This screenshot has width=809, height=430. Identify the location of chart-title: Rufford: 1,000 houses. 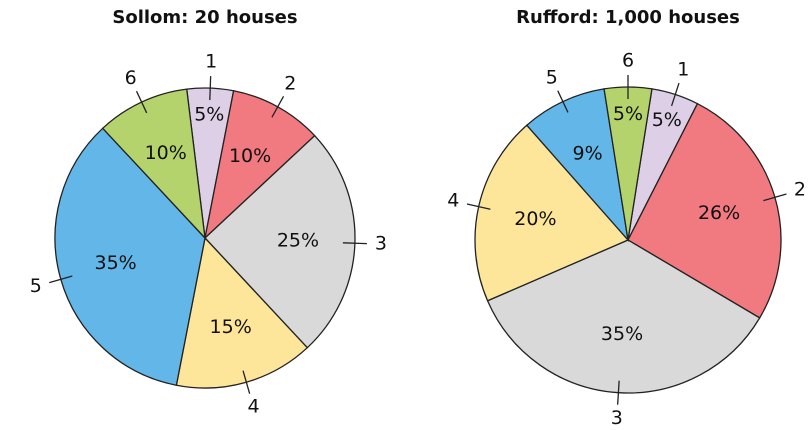
(628, 17).